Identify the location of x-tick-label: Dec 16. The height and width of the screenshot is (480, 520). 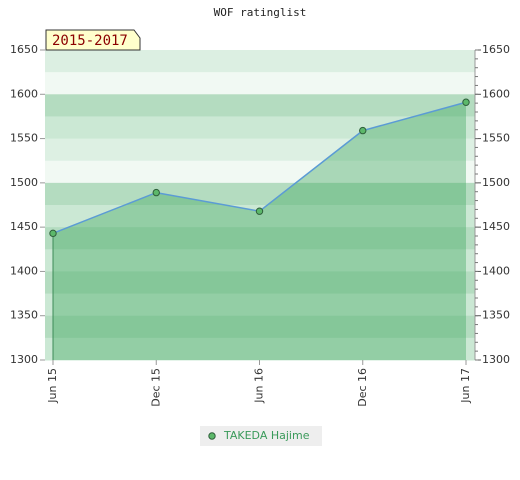
(362, 387).